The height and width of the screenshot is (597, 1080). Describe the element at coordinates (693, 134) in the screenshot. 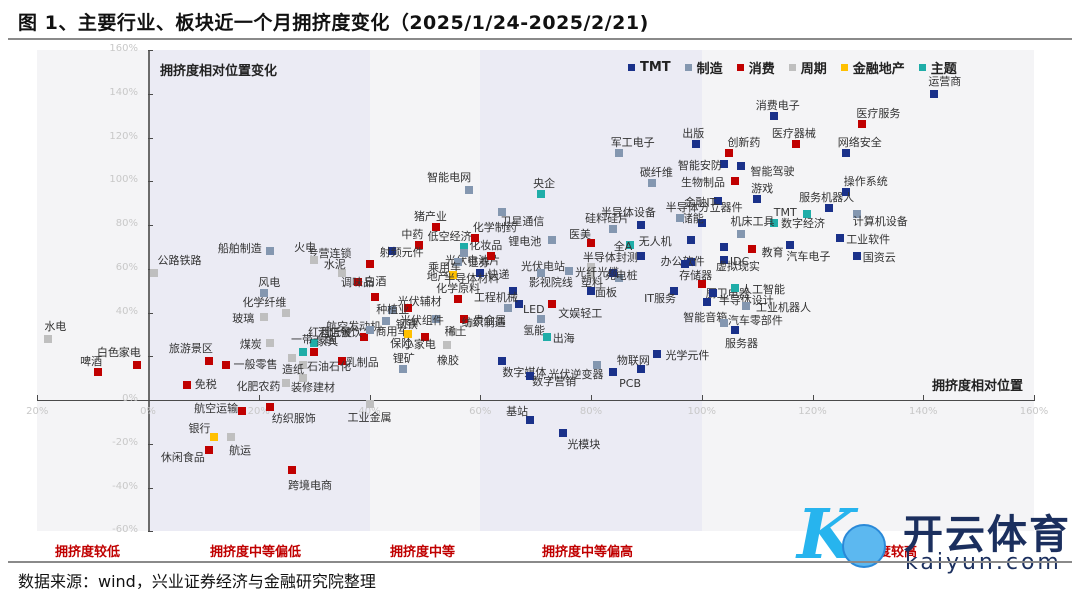

I see `data-point-label: 出版` at that location.